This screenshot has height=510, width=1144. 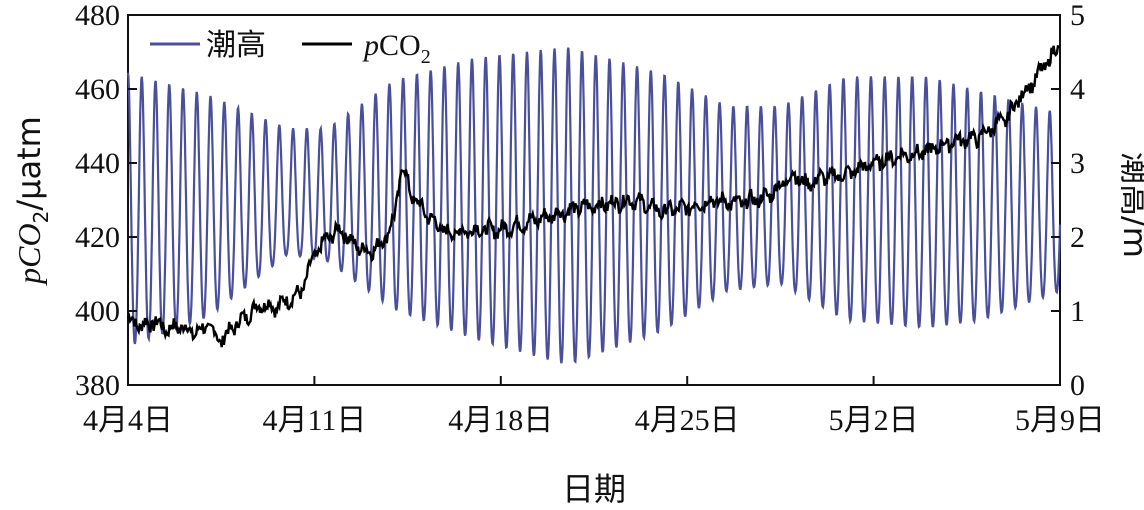 What do you see at coordinates (1077, 237) in the screenshot?
I see `right-tick-label: 2` at bounding box center [1077, 237].